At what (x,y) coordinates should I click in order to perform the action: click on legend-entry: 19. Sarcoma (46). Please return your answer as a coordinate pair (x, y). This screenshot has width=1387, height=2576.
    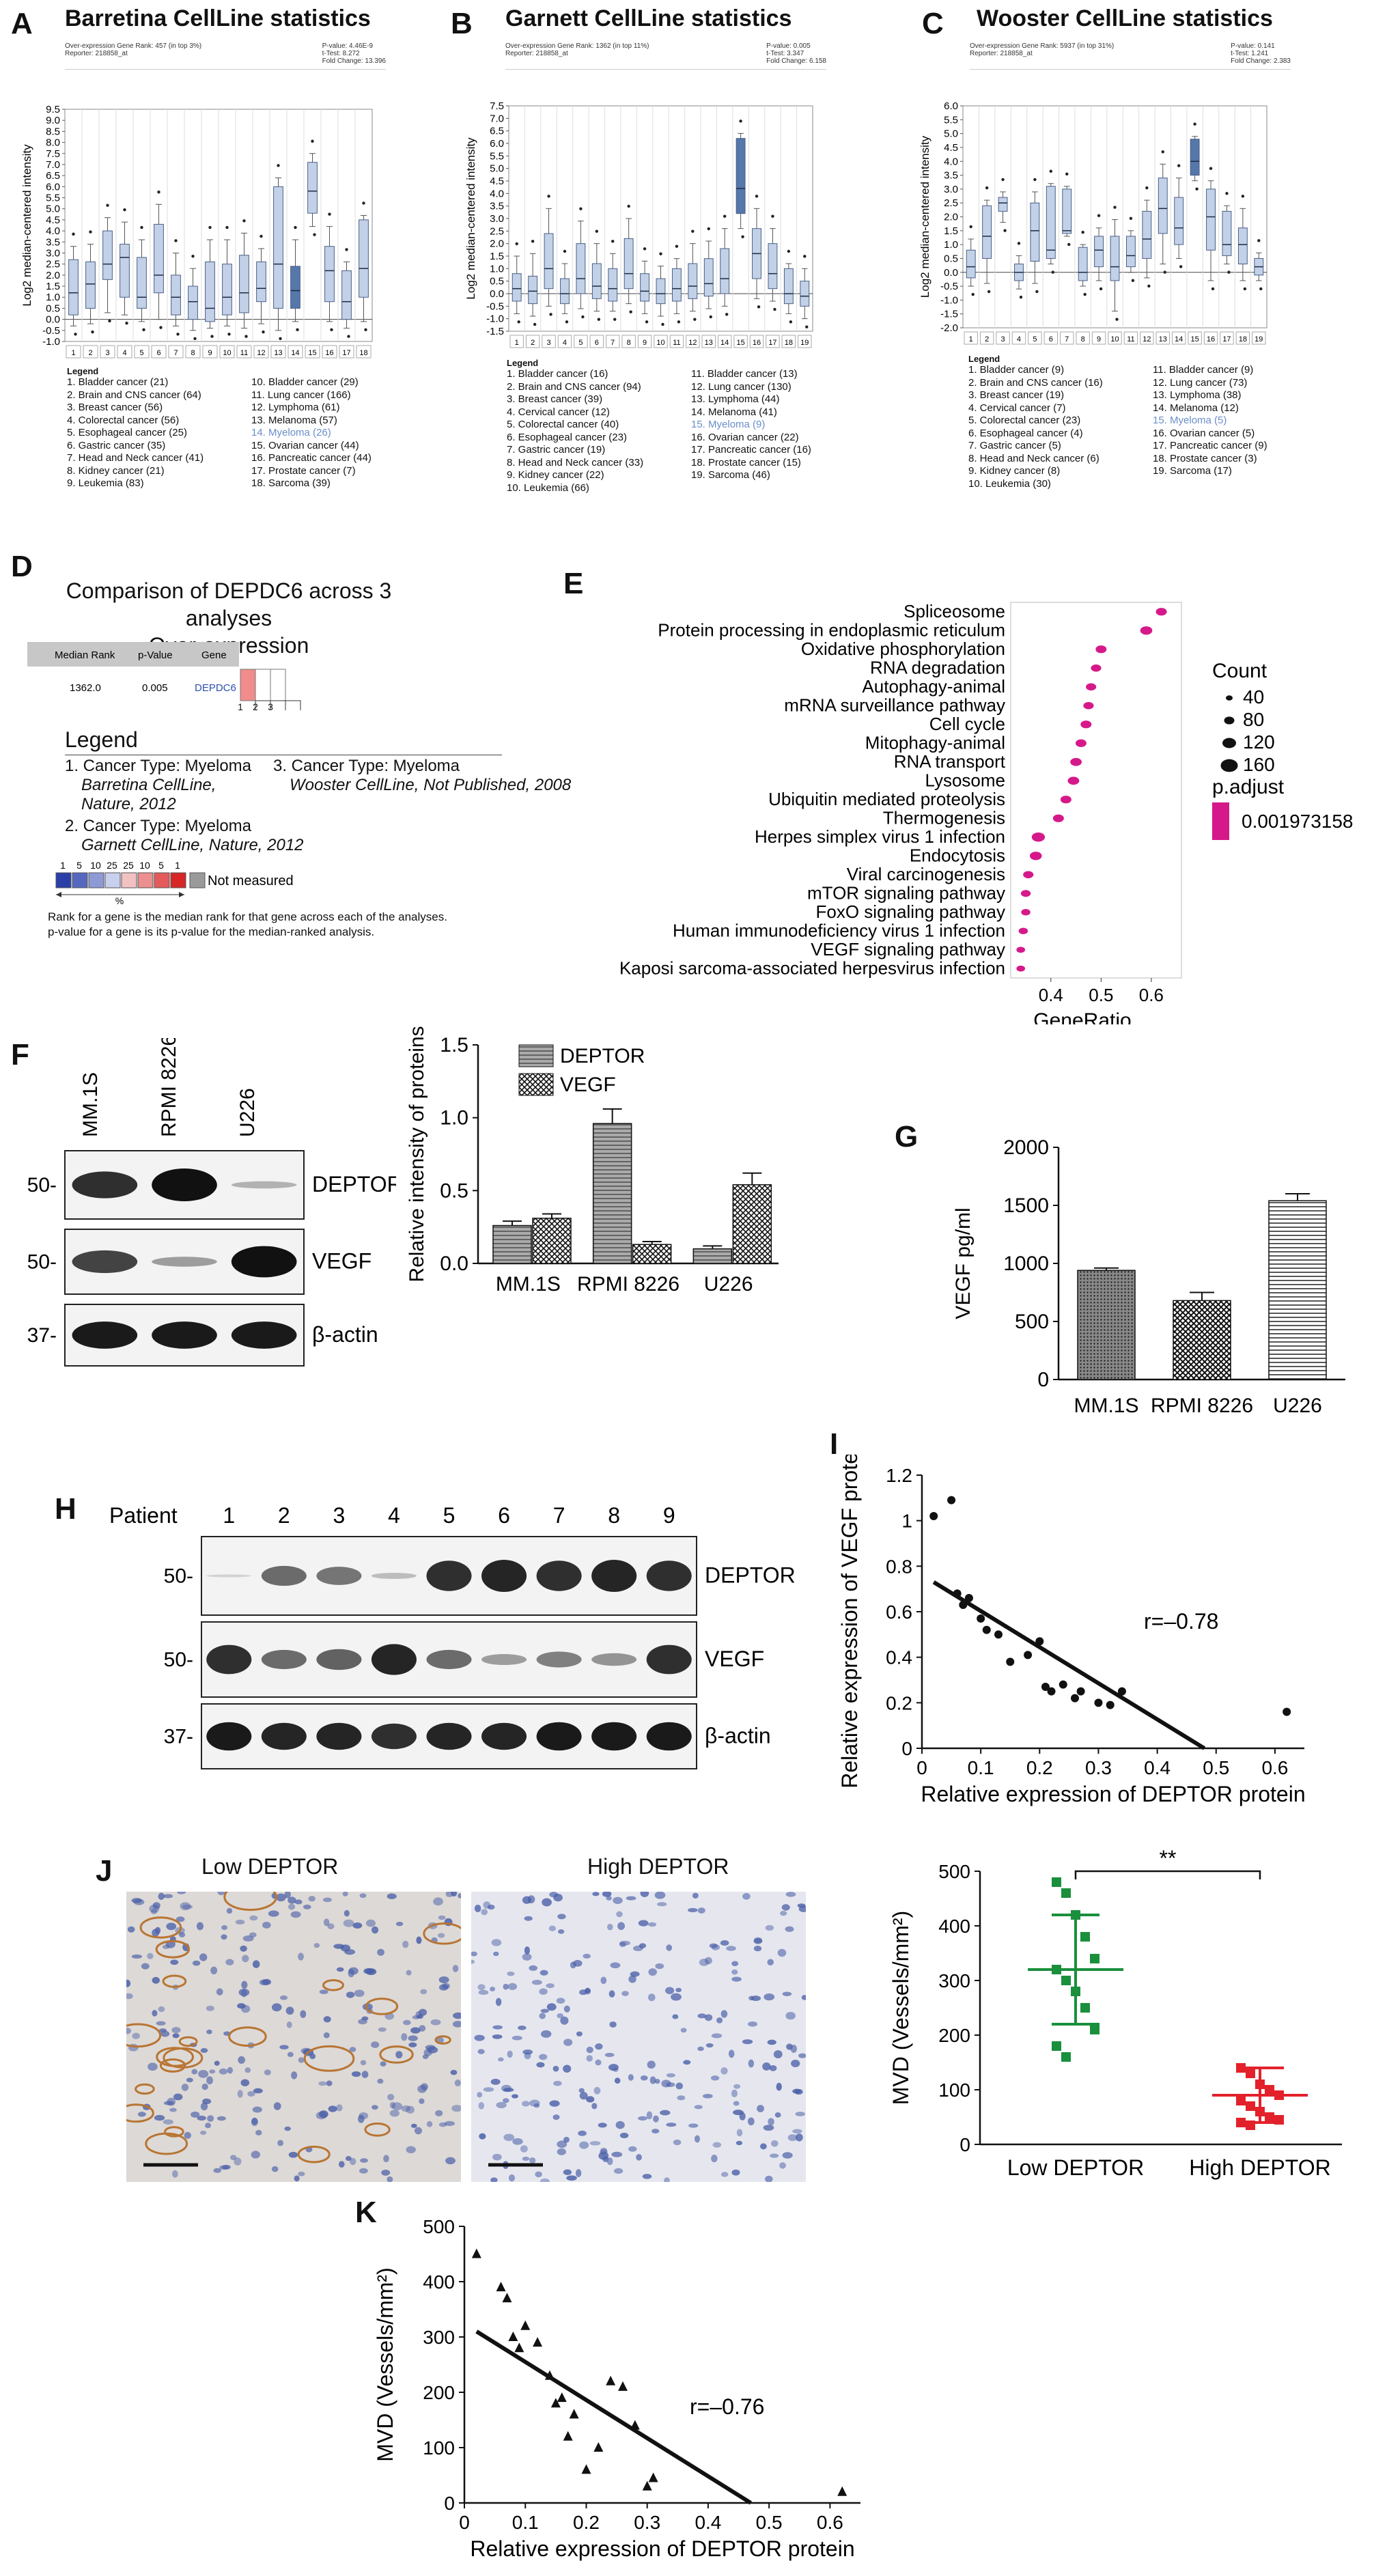
    Looking at the image, I should click on (730, 475).